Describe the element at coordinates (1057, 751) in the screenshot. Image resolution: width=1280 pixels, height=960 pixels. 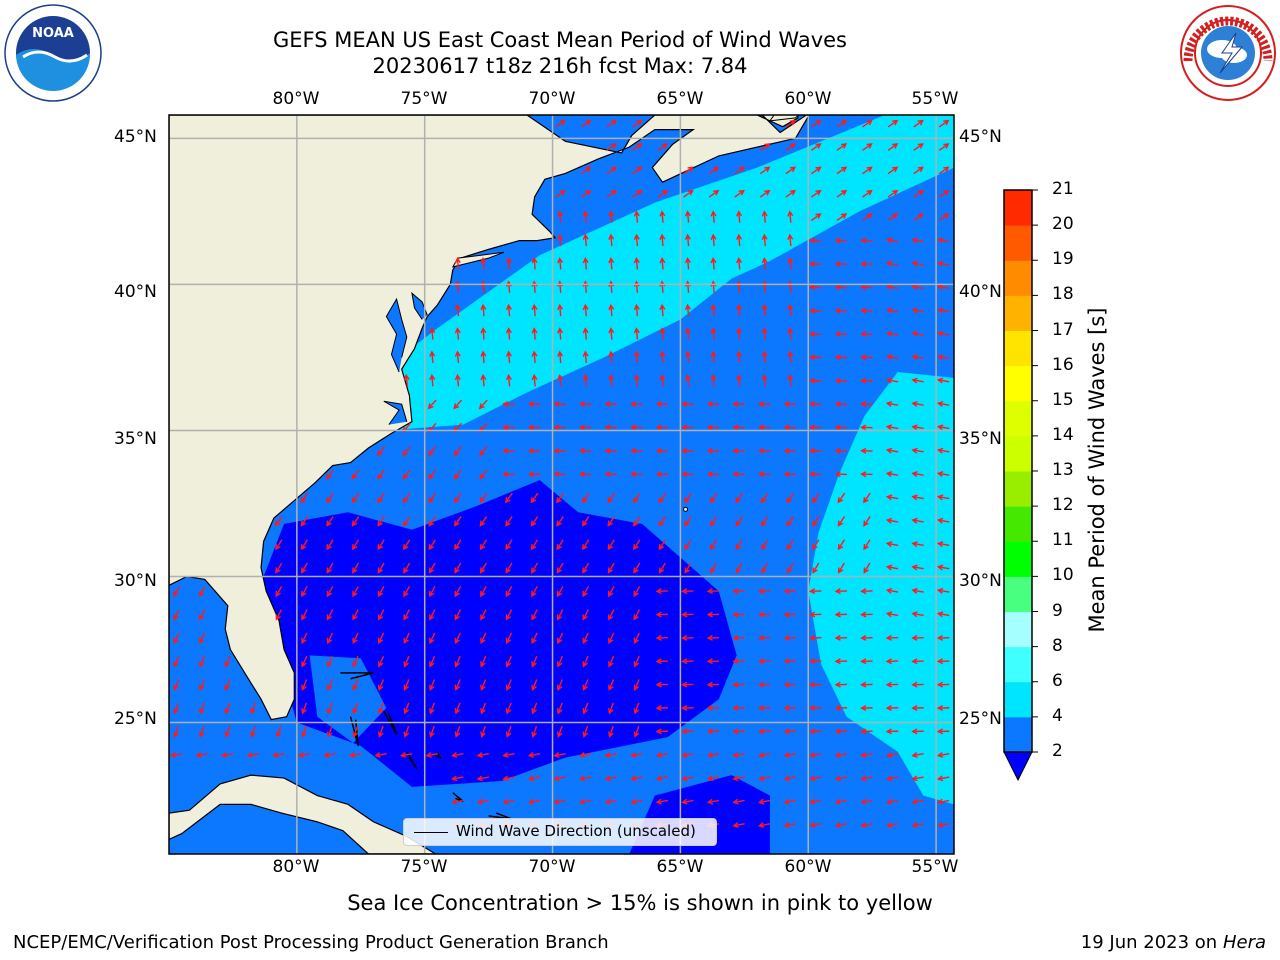
I see `colorbar-tick-label: 2` at that location.